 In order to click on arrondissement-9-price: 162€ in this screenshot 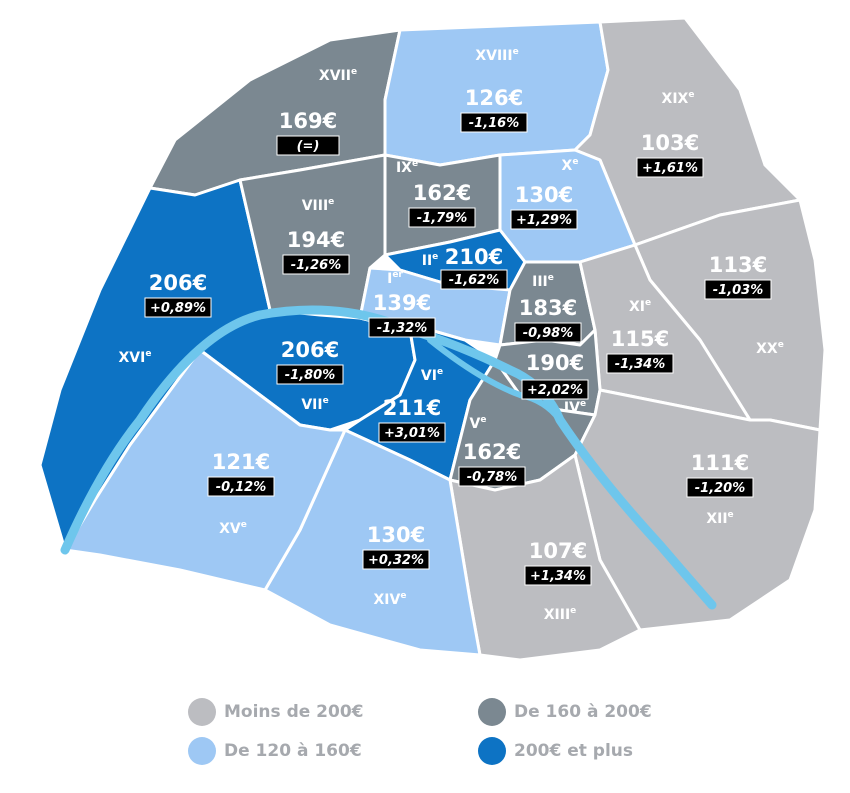, I will do `click(442, 193)`.